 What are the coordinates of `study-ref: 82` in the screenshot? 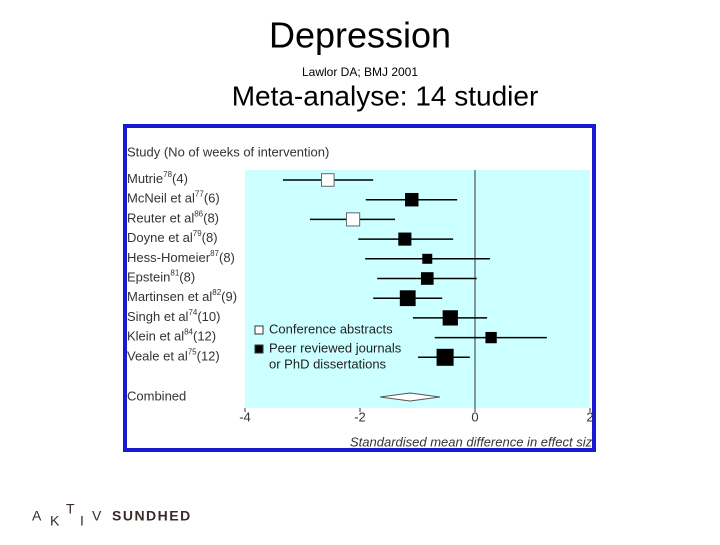 It's located at (216, 292).